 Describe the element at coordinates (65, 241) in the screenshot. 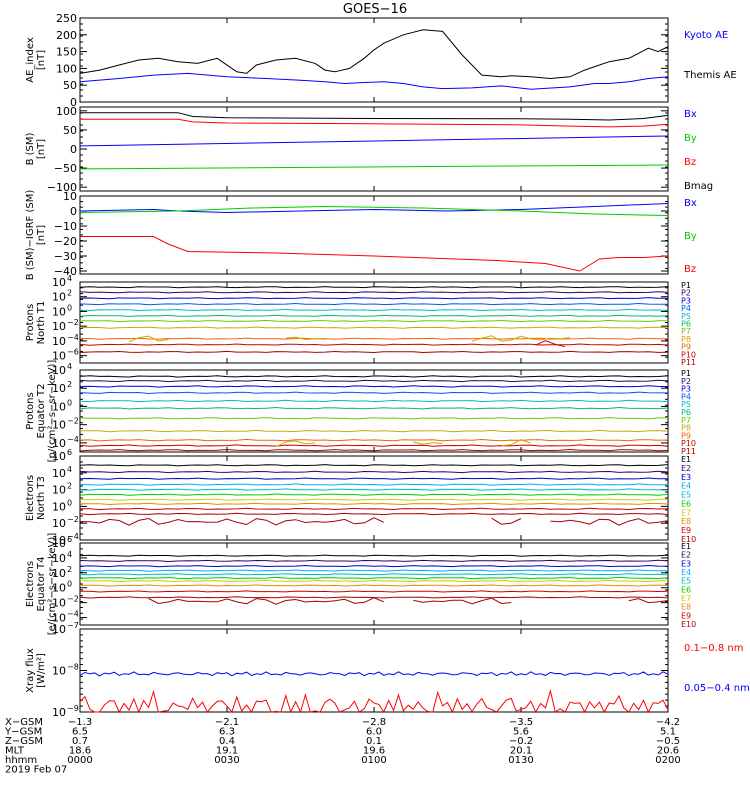

I see `y-tick-label: −20` at that location.